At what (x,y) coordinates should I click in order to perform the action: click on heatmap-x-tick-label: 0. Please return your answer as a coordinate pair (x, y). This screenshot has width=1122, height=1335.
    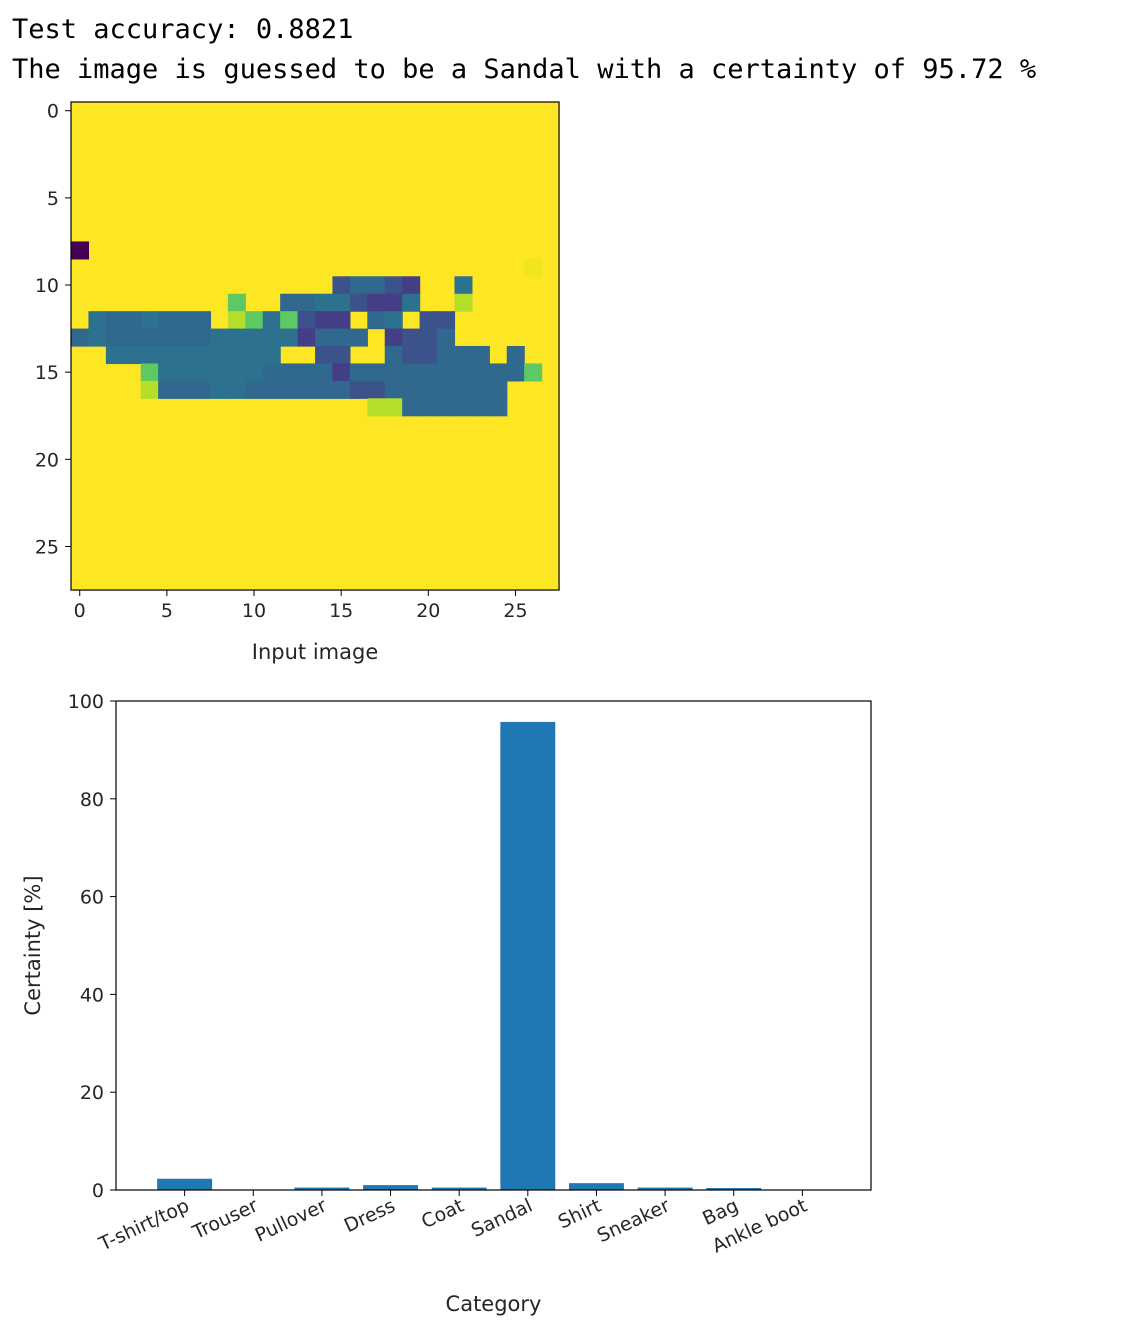
    Looking at the image, I should click on (80, 611).